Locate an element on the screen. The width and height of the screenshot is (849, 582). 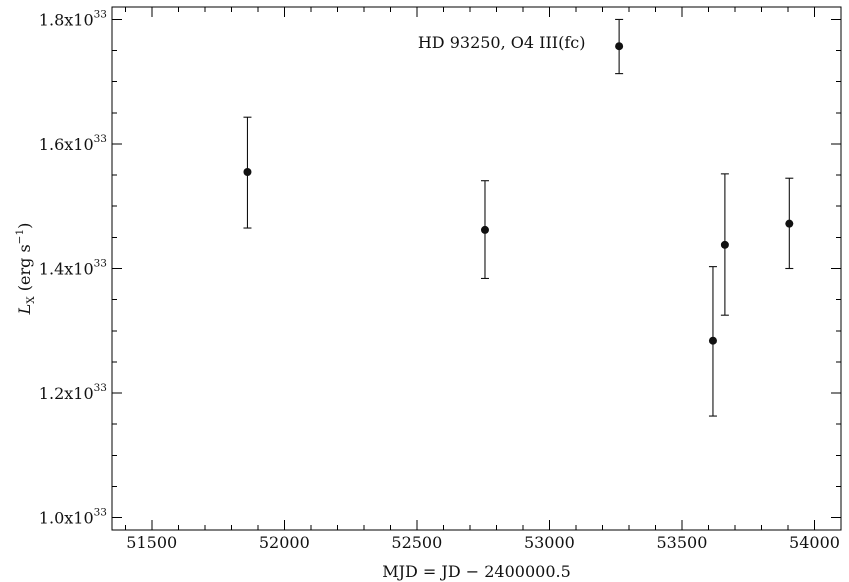
x-tick-label: 54000 is located at coordinates (814, 542).